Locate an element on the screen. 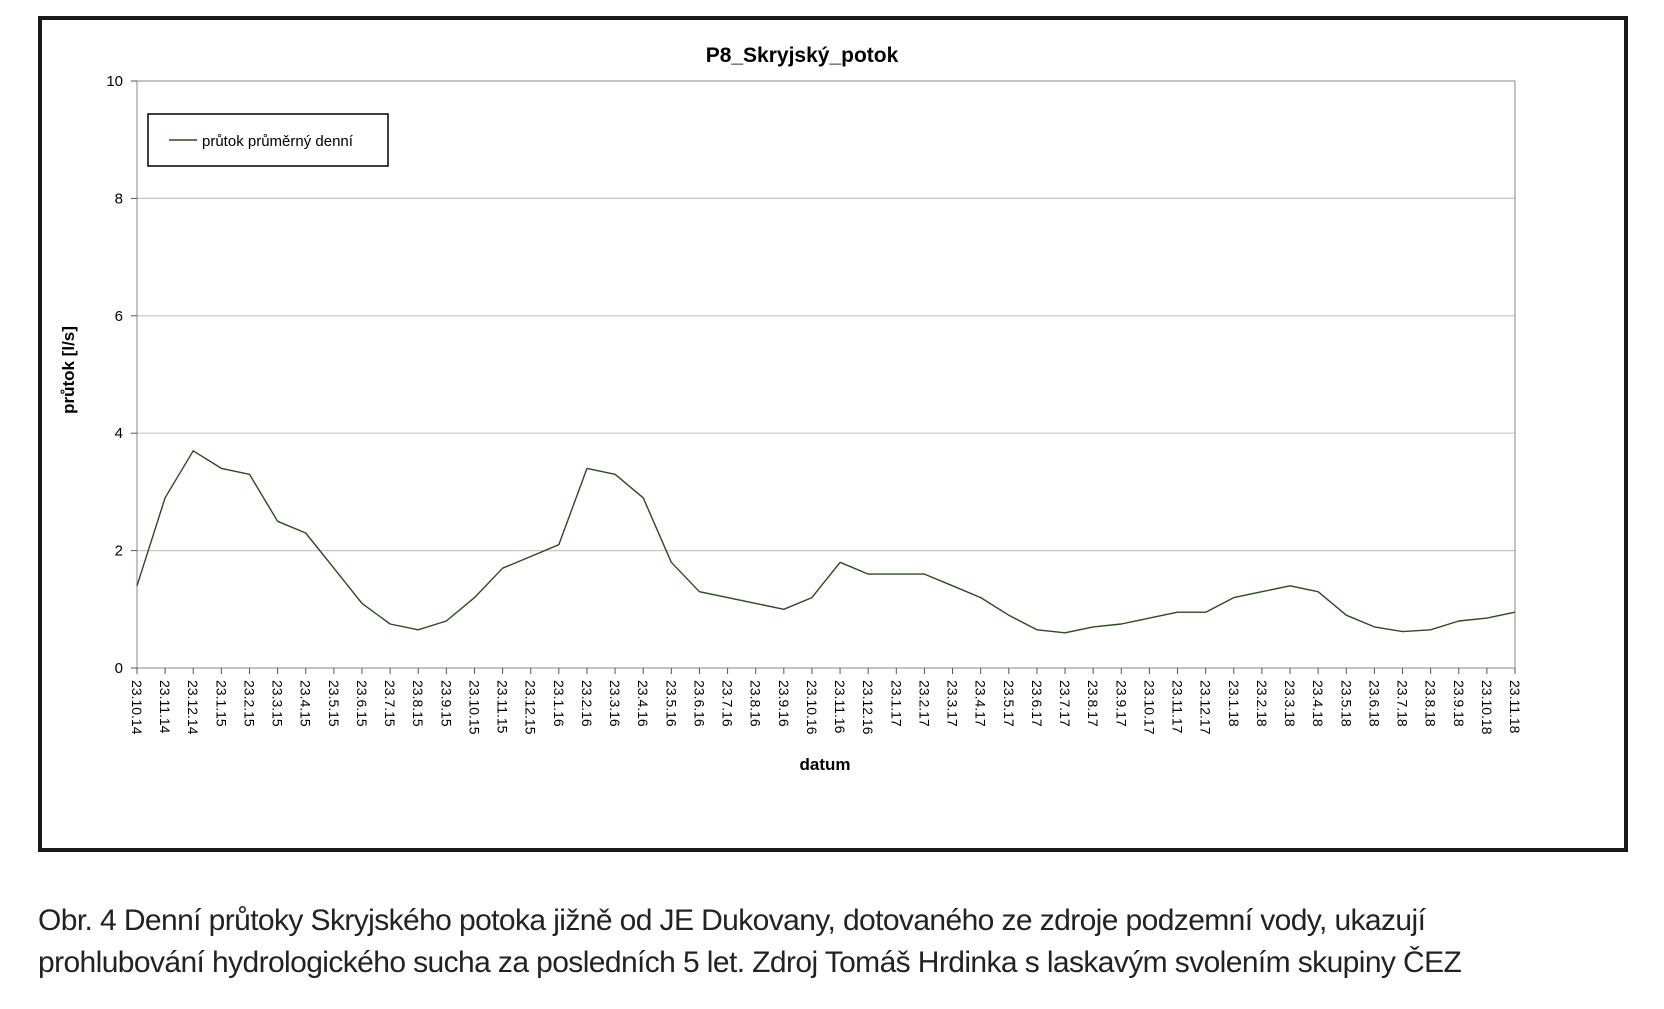  y-tick-label: 8 is located at coordinates (119, 198).